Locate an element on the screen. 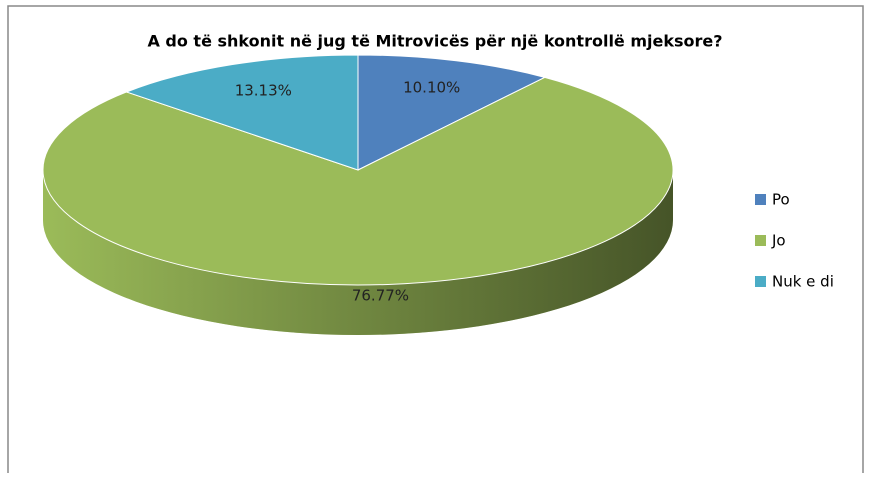 This screenshot has height=477, width=870. legend-label: Po is located at coordinates (781, 200).